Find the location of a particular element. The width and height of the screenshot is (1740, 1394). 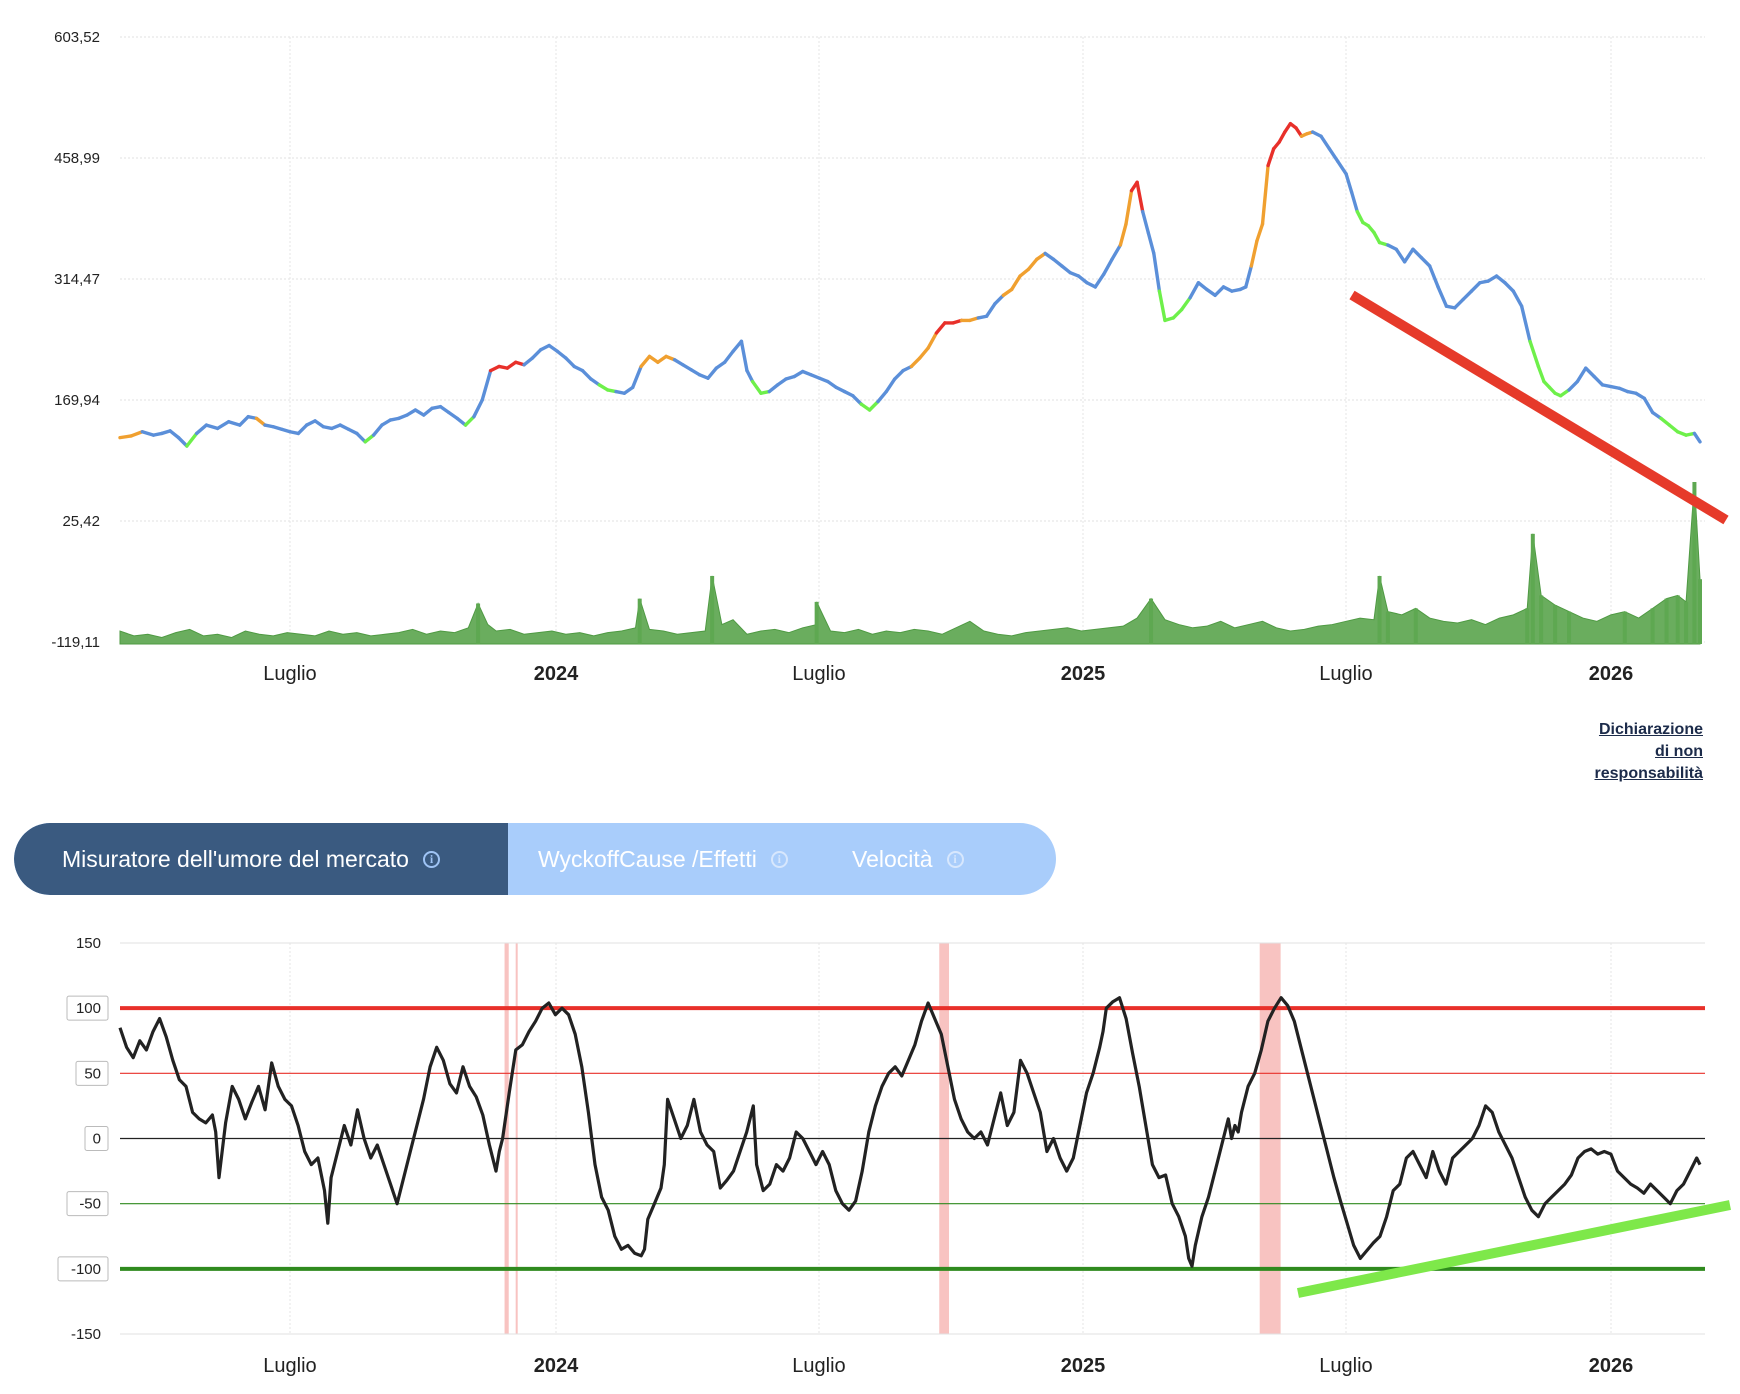

y-tick-label: -119,11 is located at coordinates (75, 642).